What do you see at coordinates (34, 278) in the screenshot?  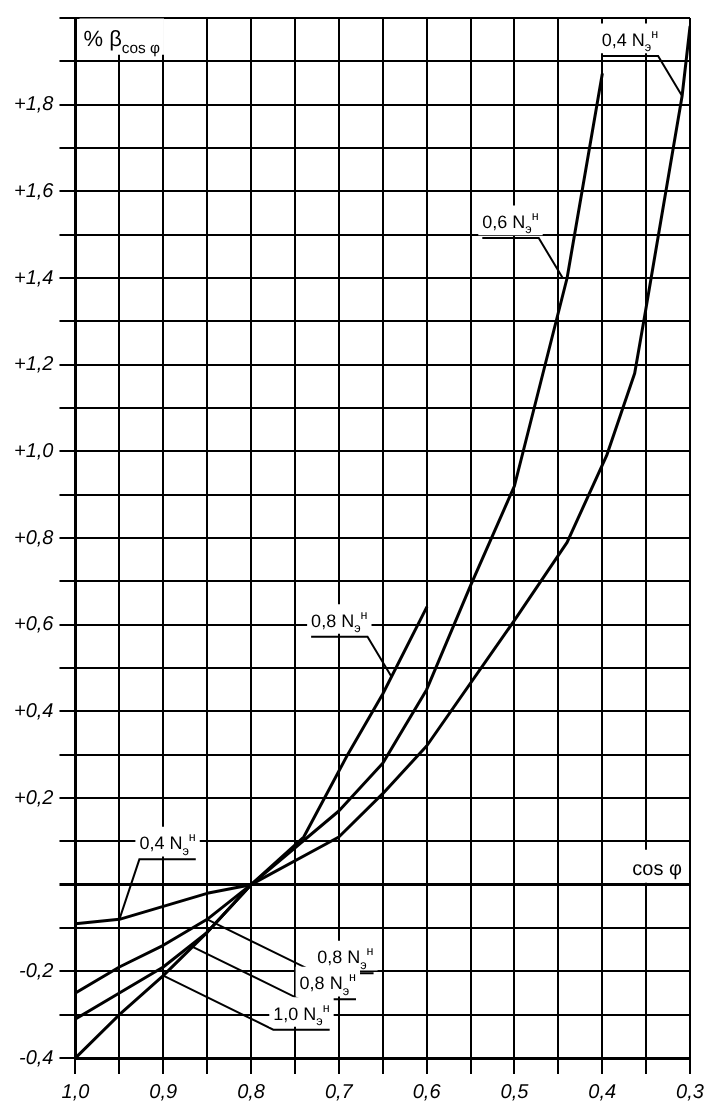 I see `y-tick-label: +1,4` at bounding box center [34, 278].